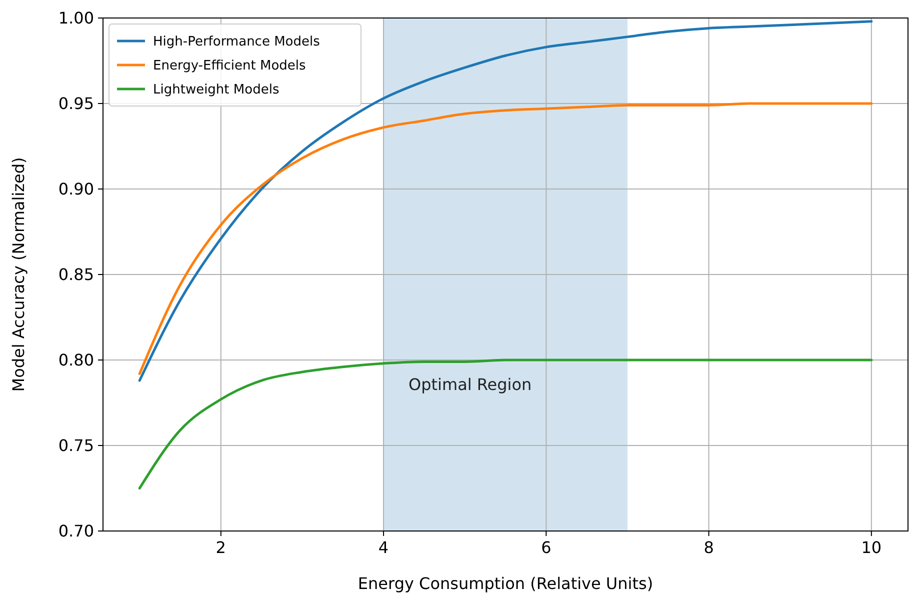 This screenshot has height=601, width=910. I want to click on y-axis-title: Model Accuracy (Normalized), so click(18, 274).